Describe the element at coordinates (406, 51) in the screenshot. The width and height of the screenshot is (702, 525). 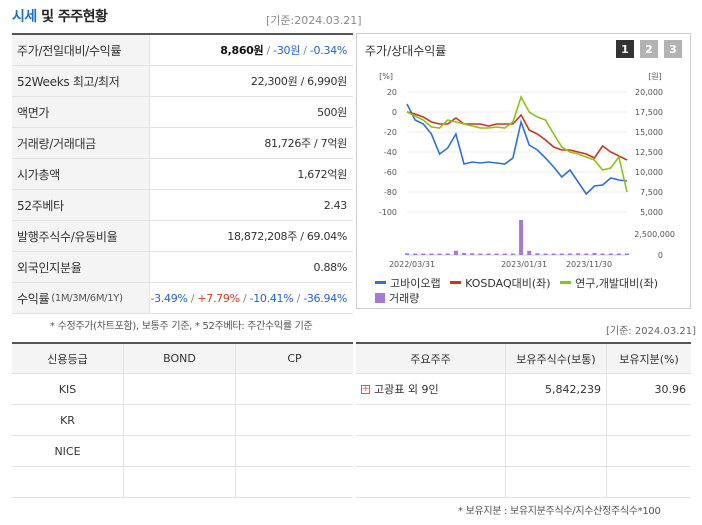
I see `chart-title: 주가/상대수익률` at that location.